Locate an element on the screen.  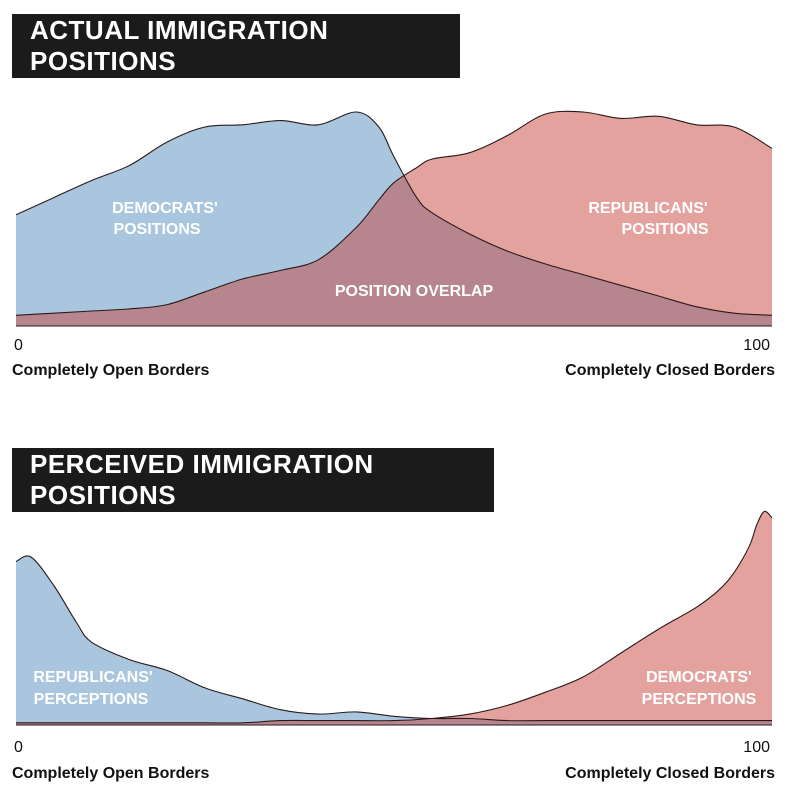
chart2-tick-0: 0 is located at coordinates (18, 747).